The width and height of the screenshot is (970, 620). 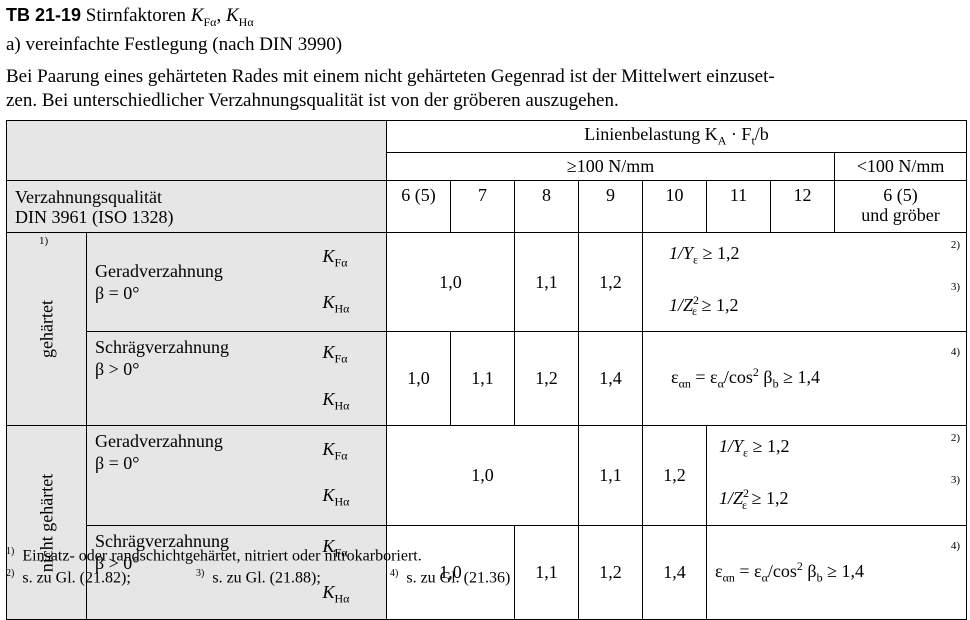 I want to click on table-title: TB 21-19 Stirnfaktoren KFα, KHα, so click(x=130, y=17).